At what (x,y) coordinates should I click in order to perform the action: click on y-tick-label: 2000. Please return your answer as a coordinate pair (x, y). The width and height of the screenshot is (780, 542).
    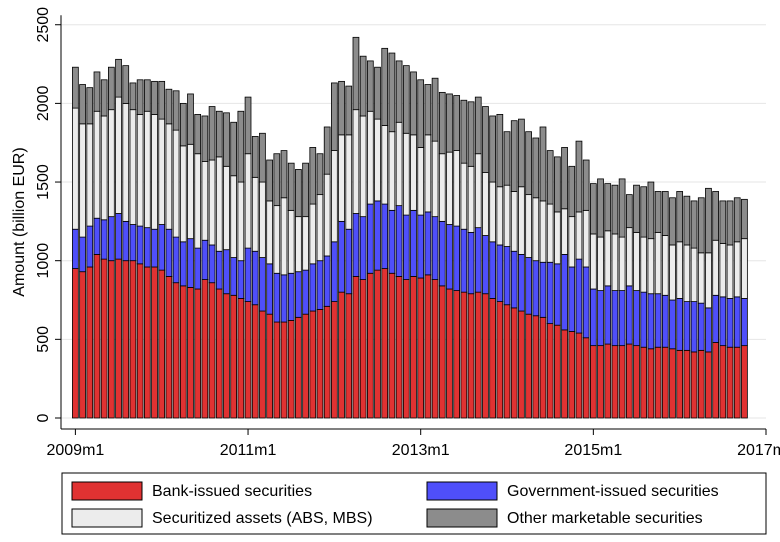
    Looking at the image, I should click on (43, 103).